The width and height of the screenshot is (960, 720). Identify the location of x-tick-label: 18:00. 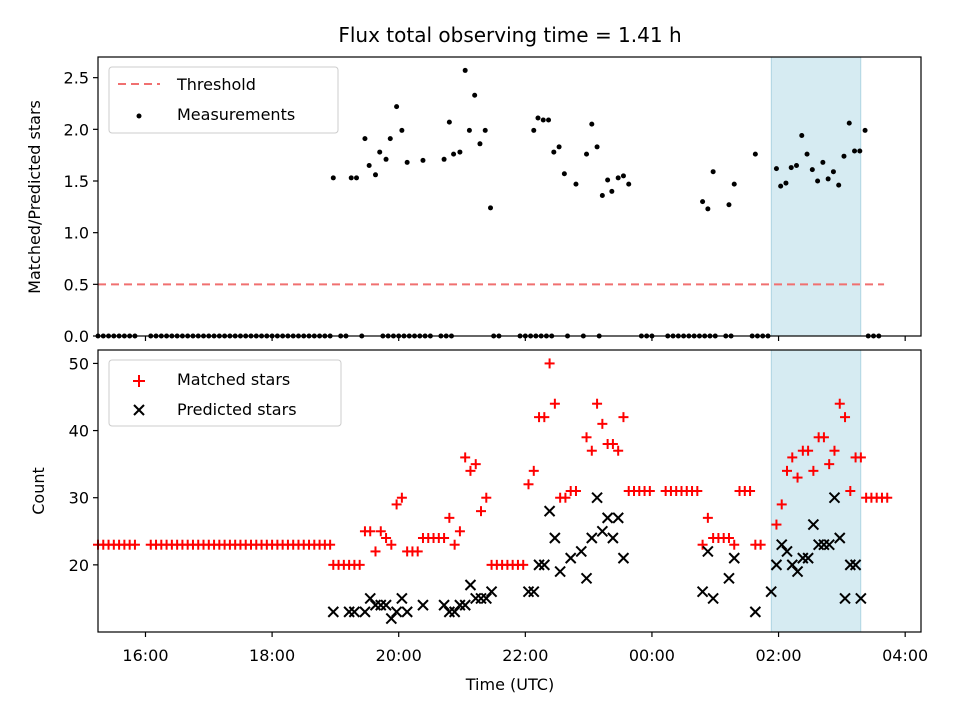
(272, 655).